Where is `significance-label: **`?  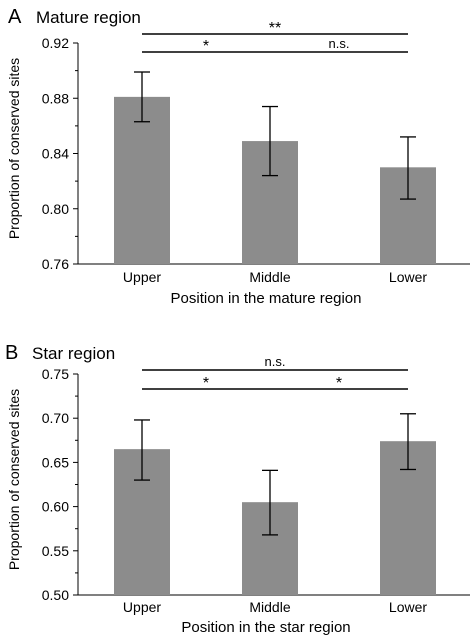
significance-label: ** is located at coordinates (275, 28).